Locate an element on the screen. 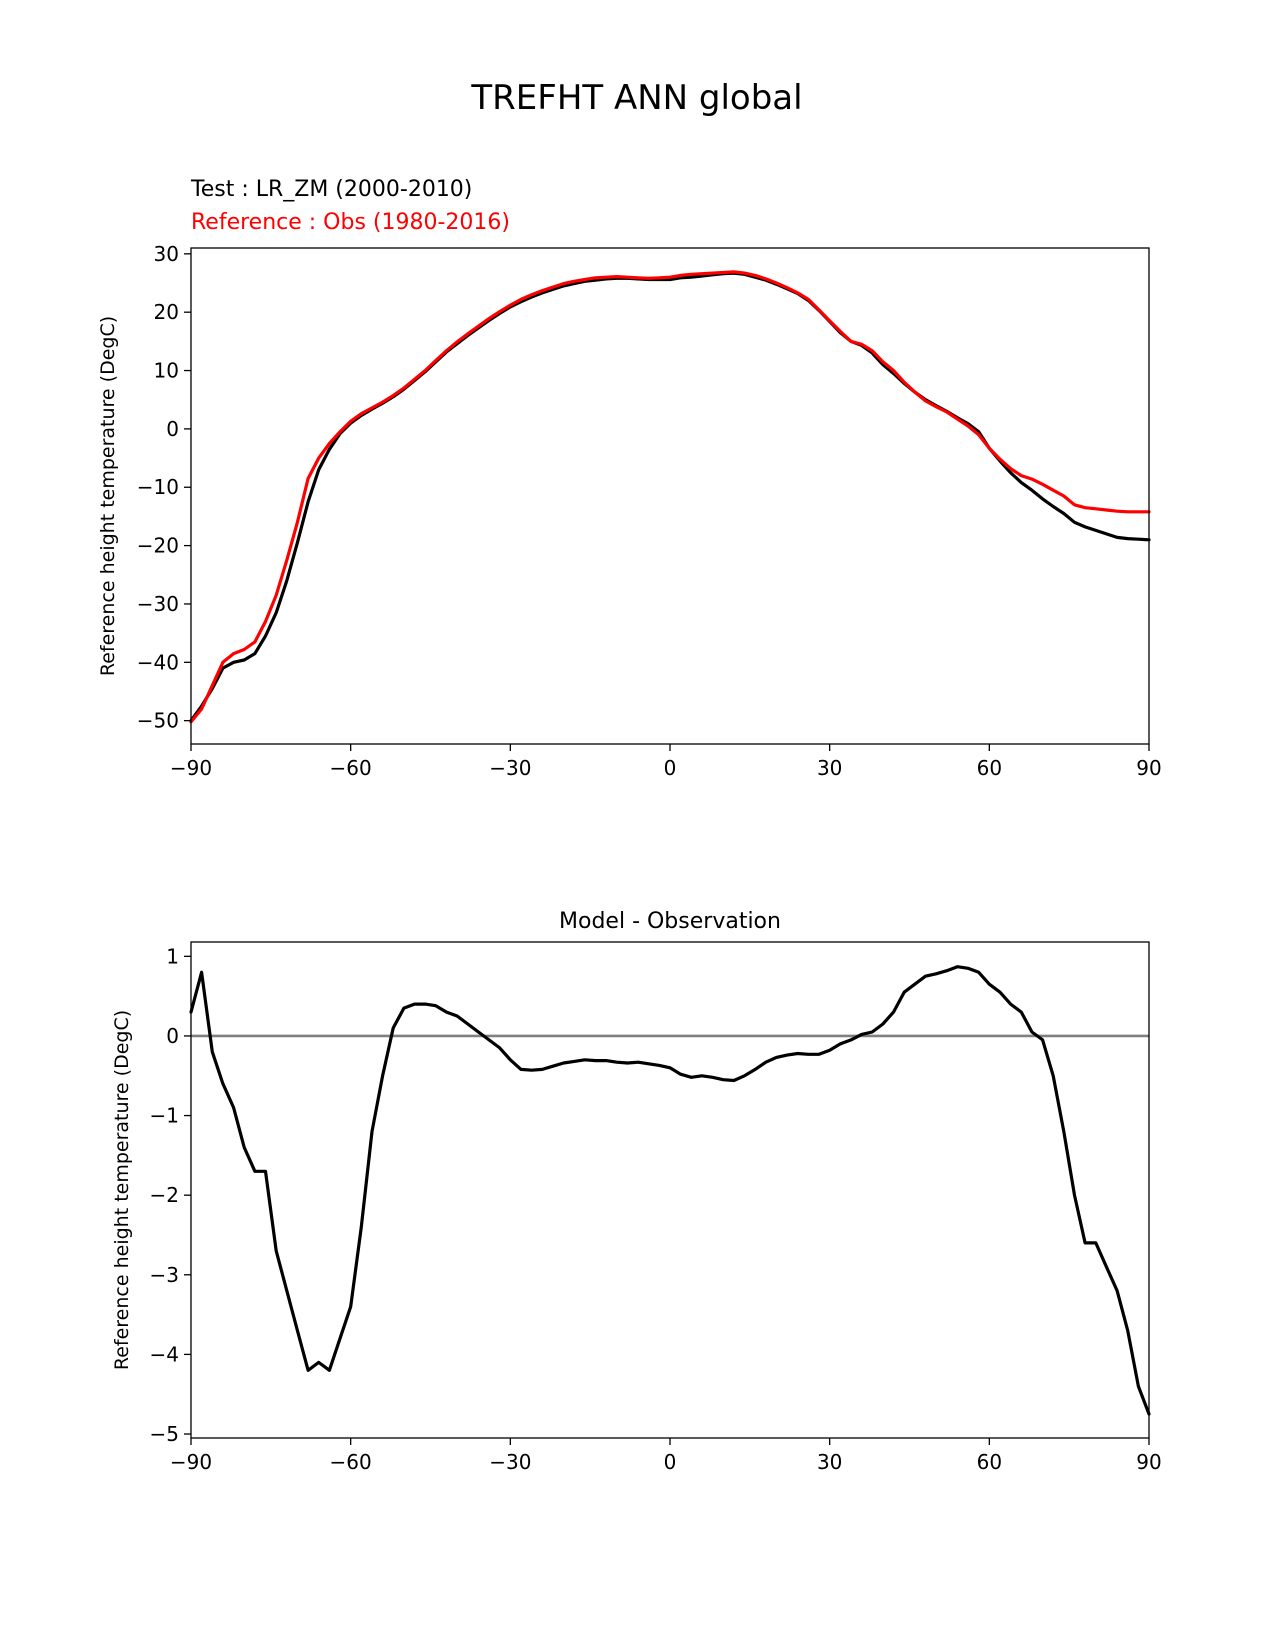 The image size is (1275, 1650). y-tick-label: −30 is located at coordinates (158, 604).